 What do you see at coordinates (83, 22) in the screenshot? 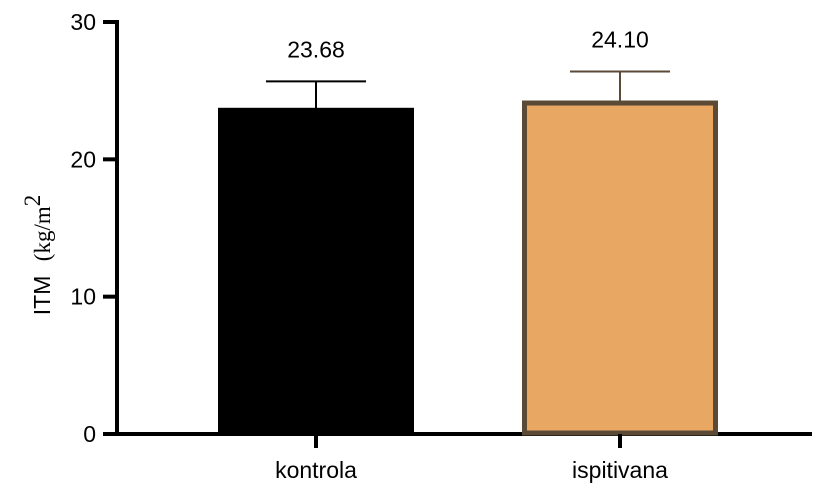
I see `y-tick-label-3: 30` at bounding box center [83, 22].